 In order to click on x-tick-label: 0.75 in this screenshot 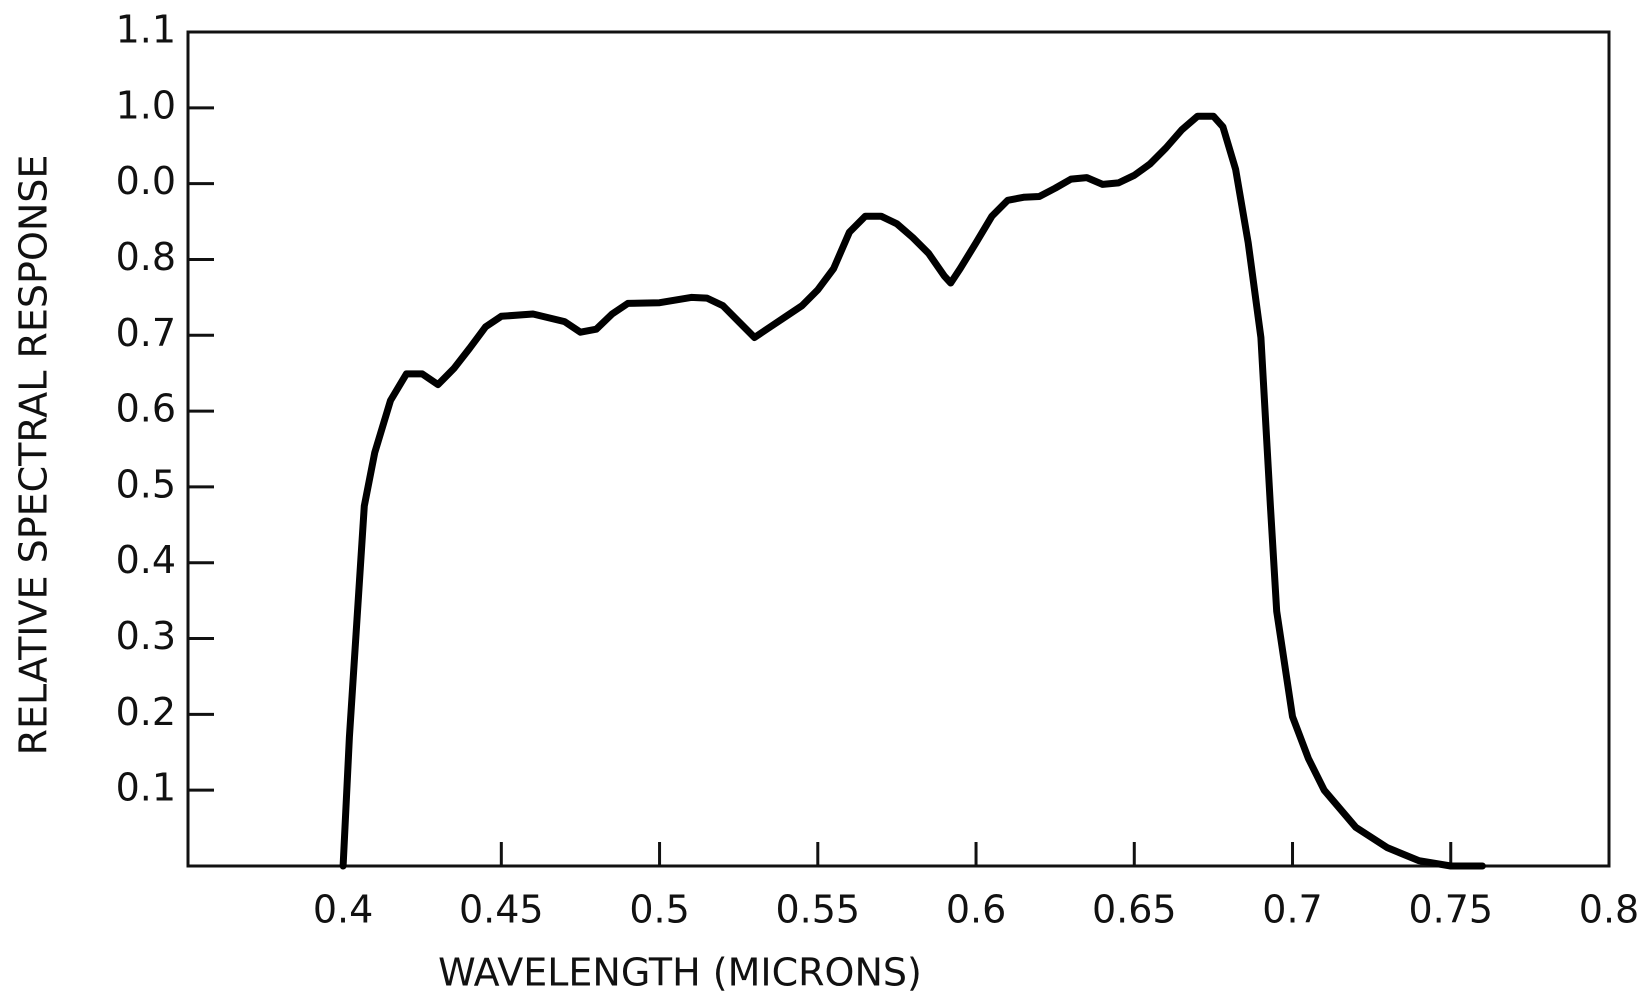, I will do `click(1450, 910)`.